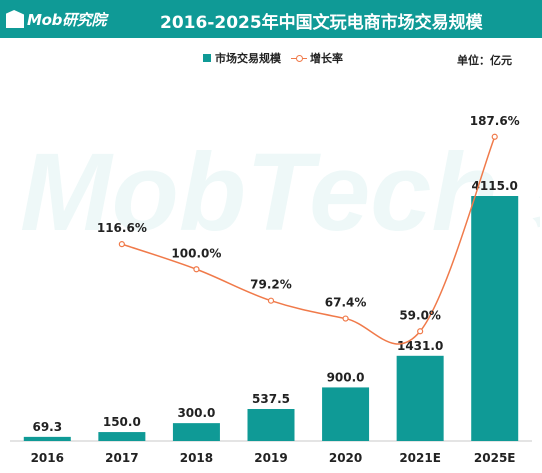 The height and width of the screenshot is (473, 542). Describe the element at coordinates (122, 228) in the screenshot. I see `growth-rate-label: 116.6%` at that location.